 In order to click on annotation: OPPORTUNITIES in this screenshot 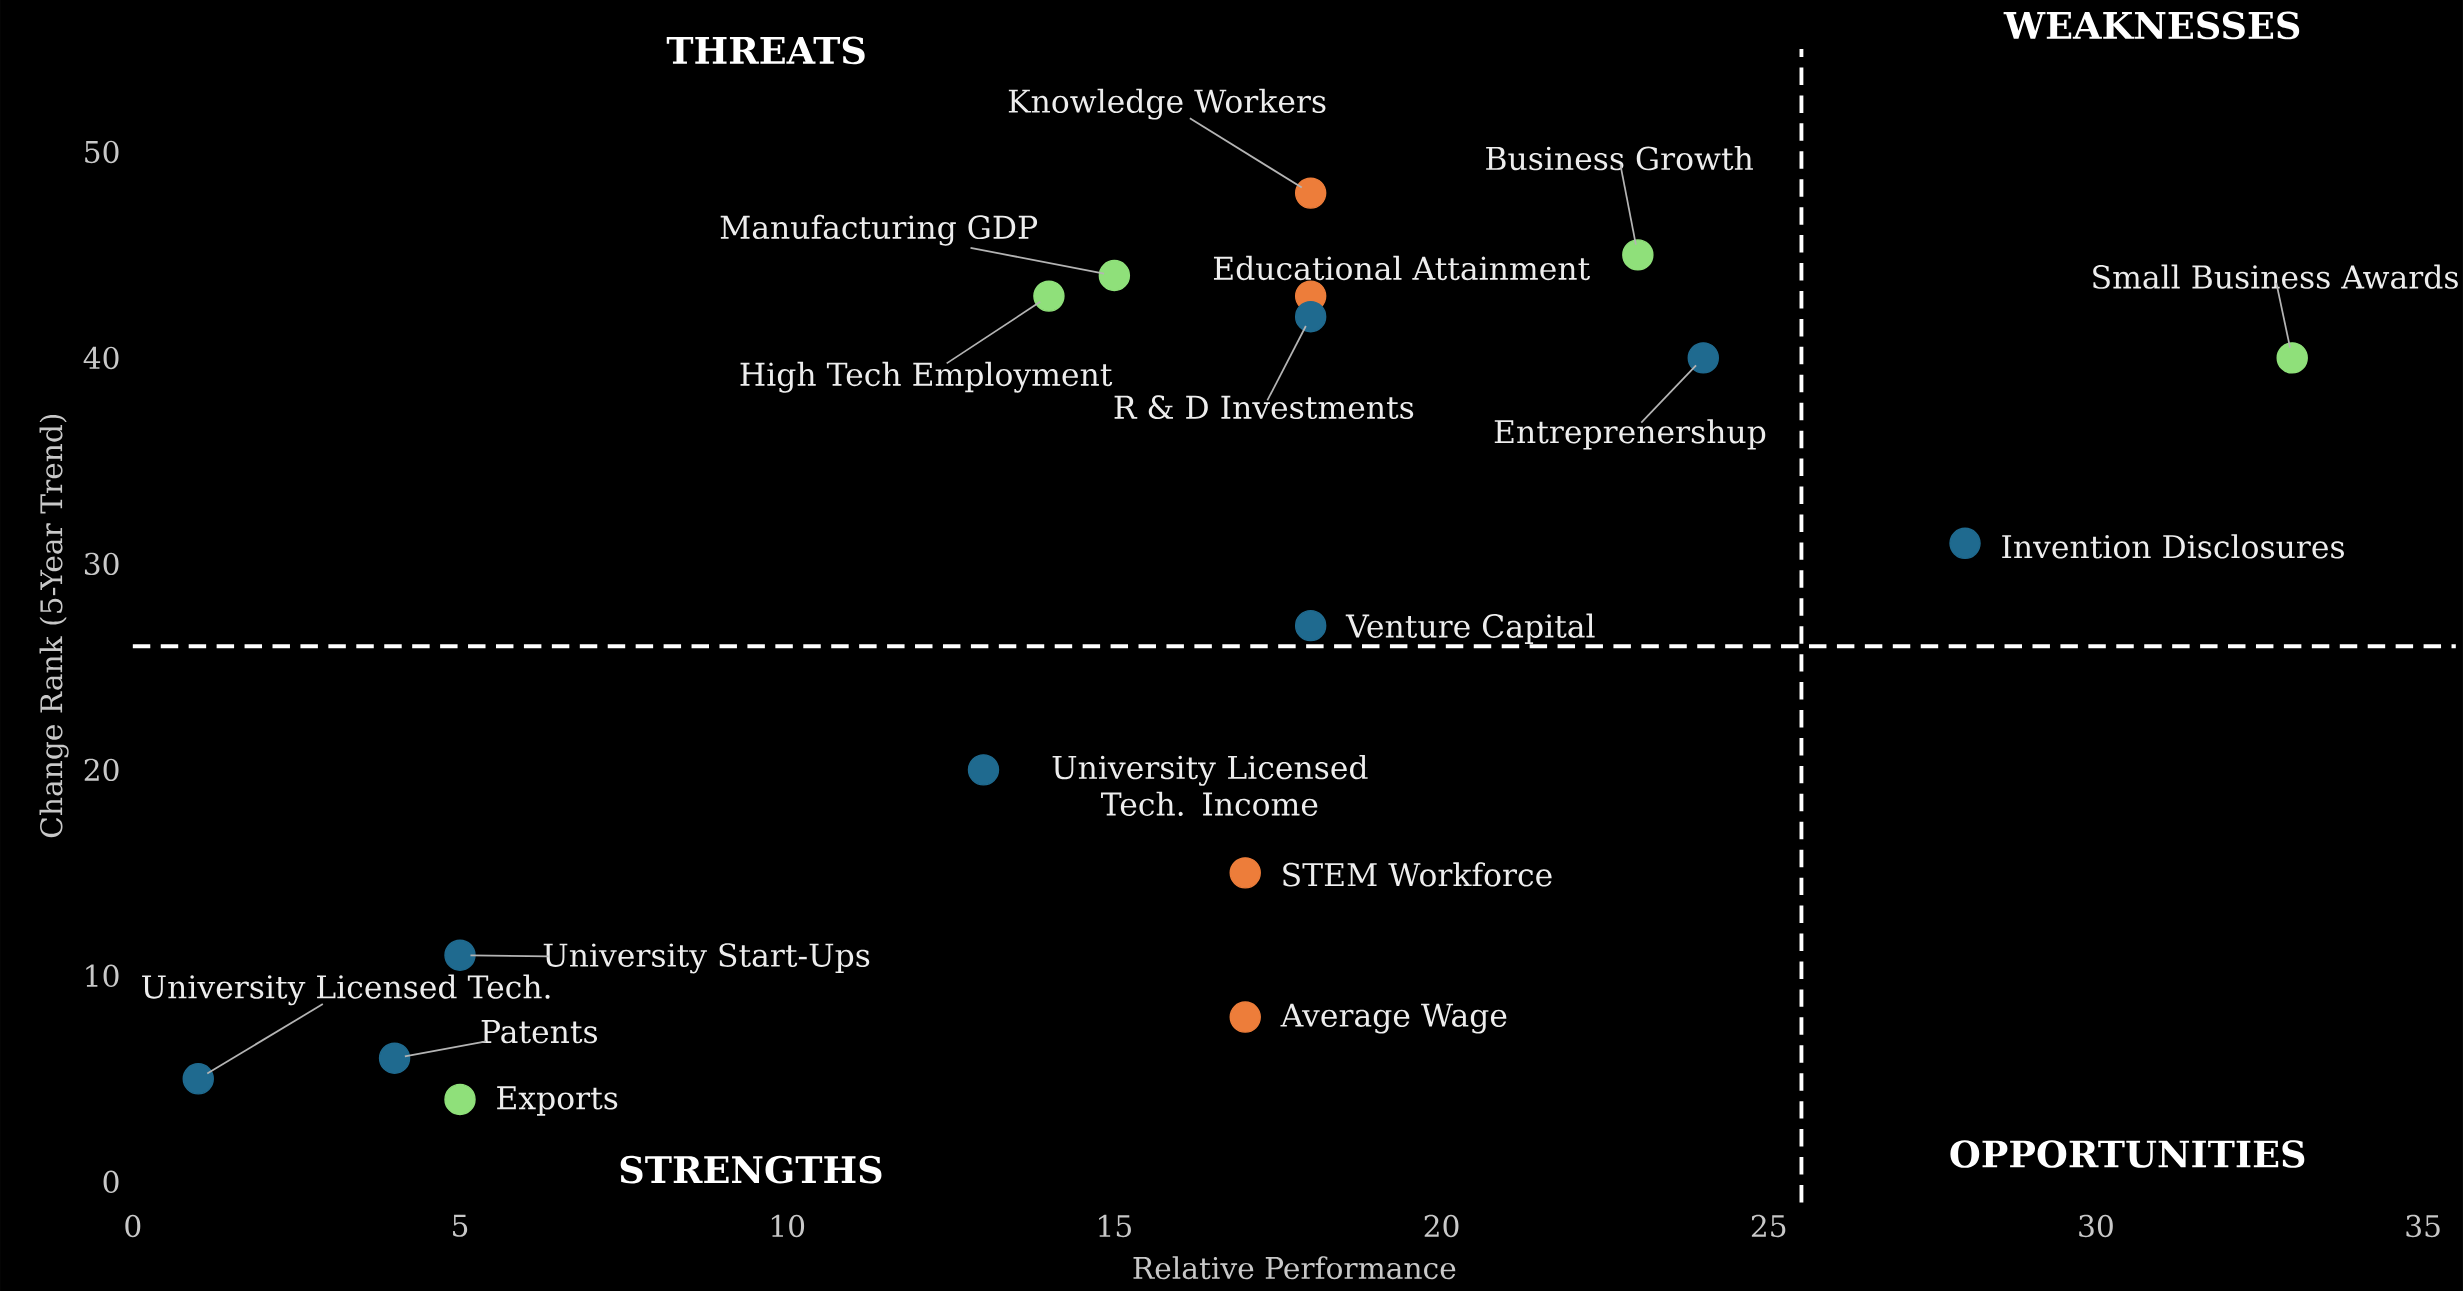, I will do `click(2127, 1153)`.